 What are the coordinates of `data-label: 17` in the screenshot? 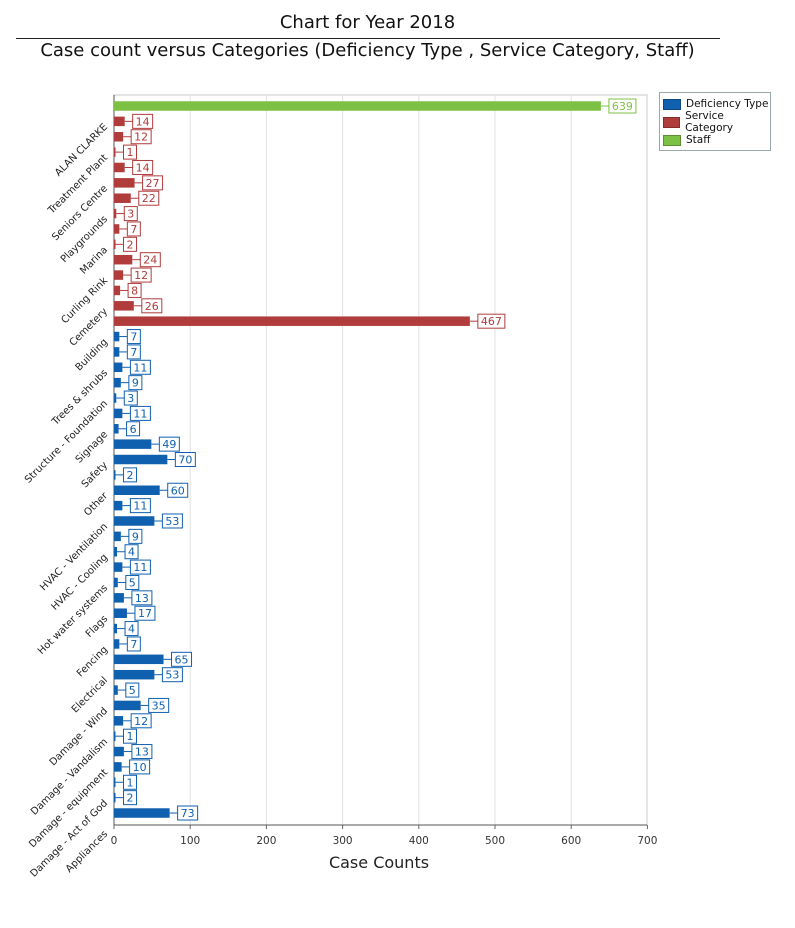 It's located at (145, 613).